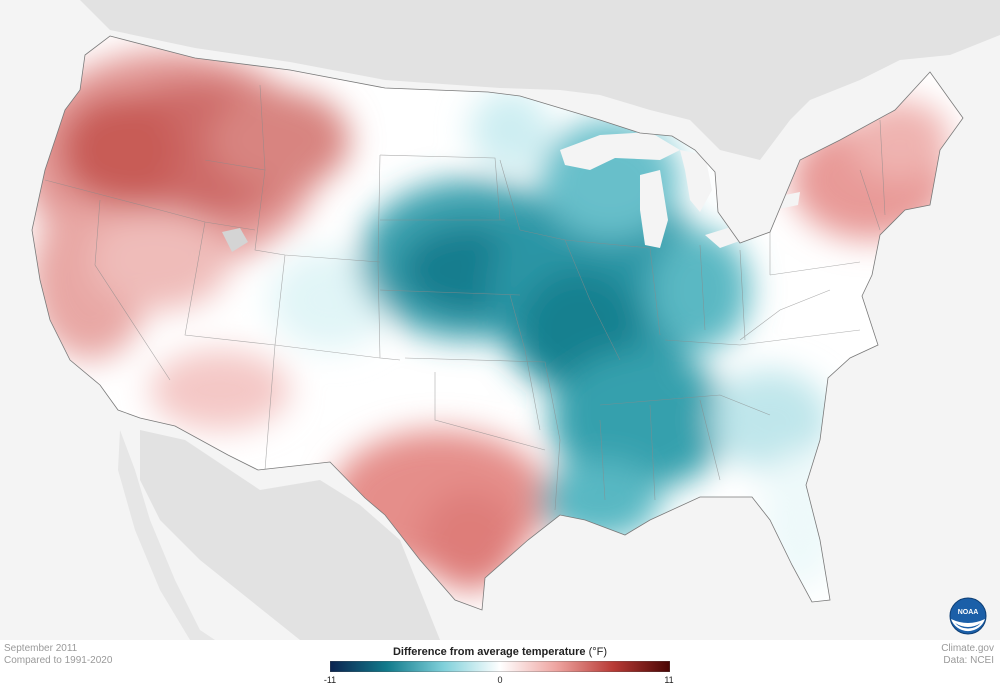 The width and height of the screenshot is (1000, 690). I want to click on legend-unit: (°F), so click(598, 652).